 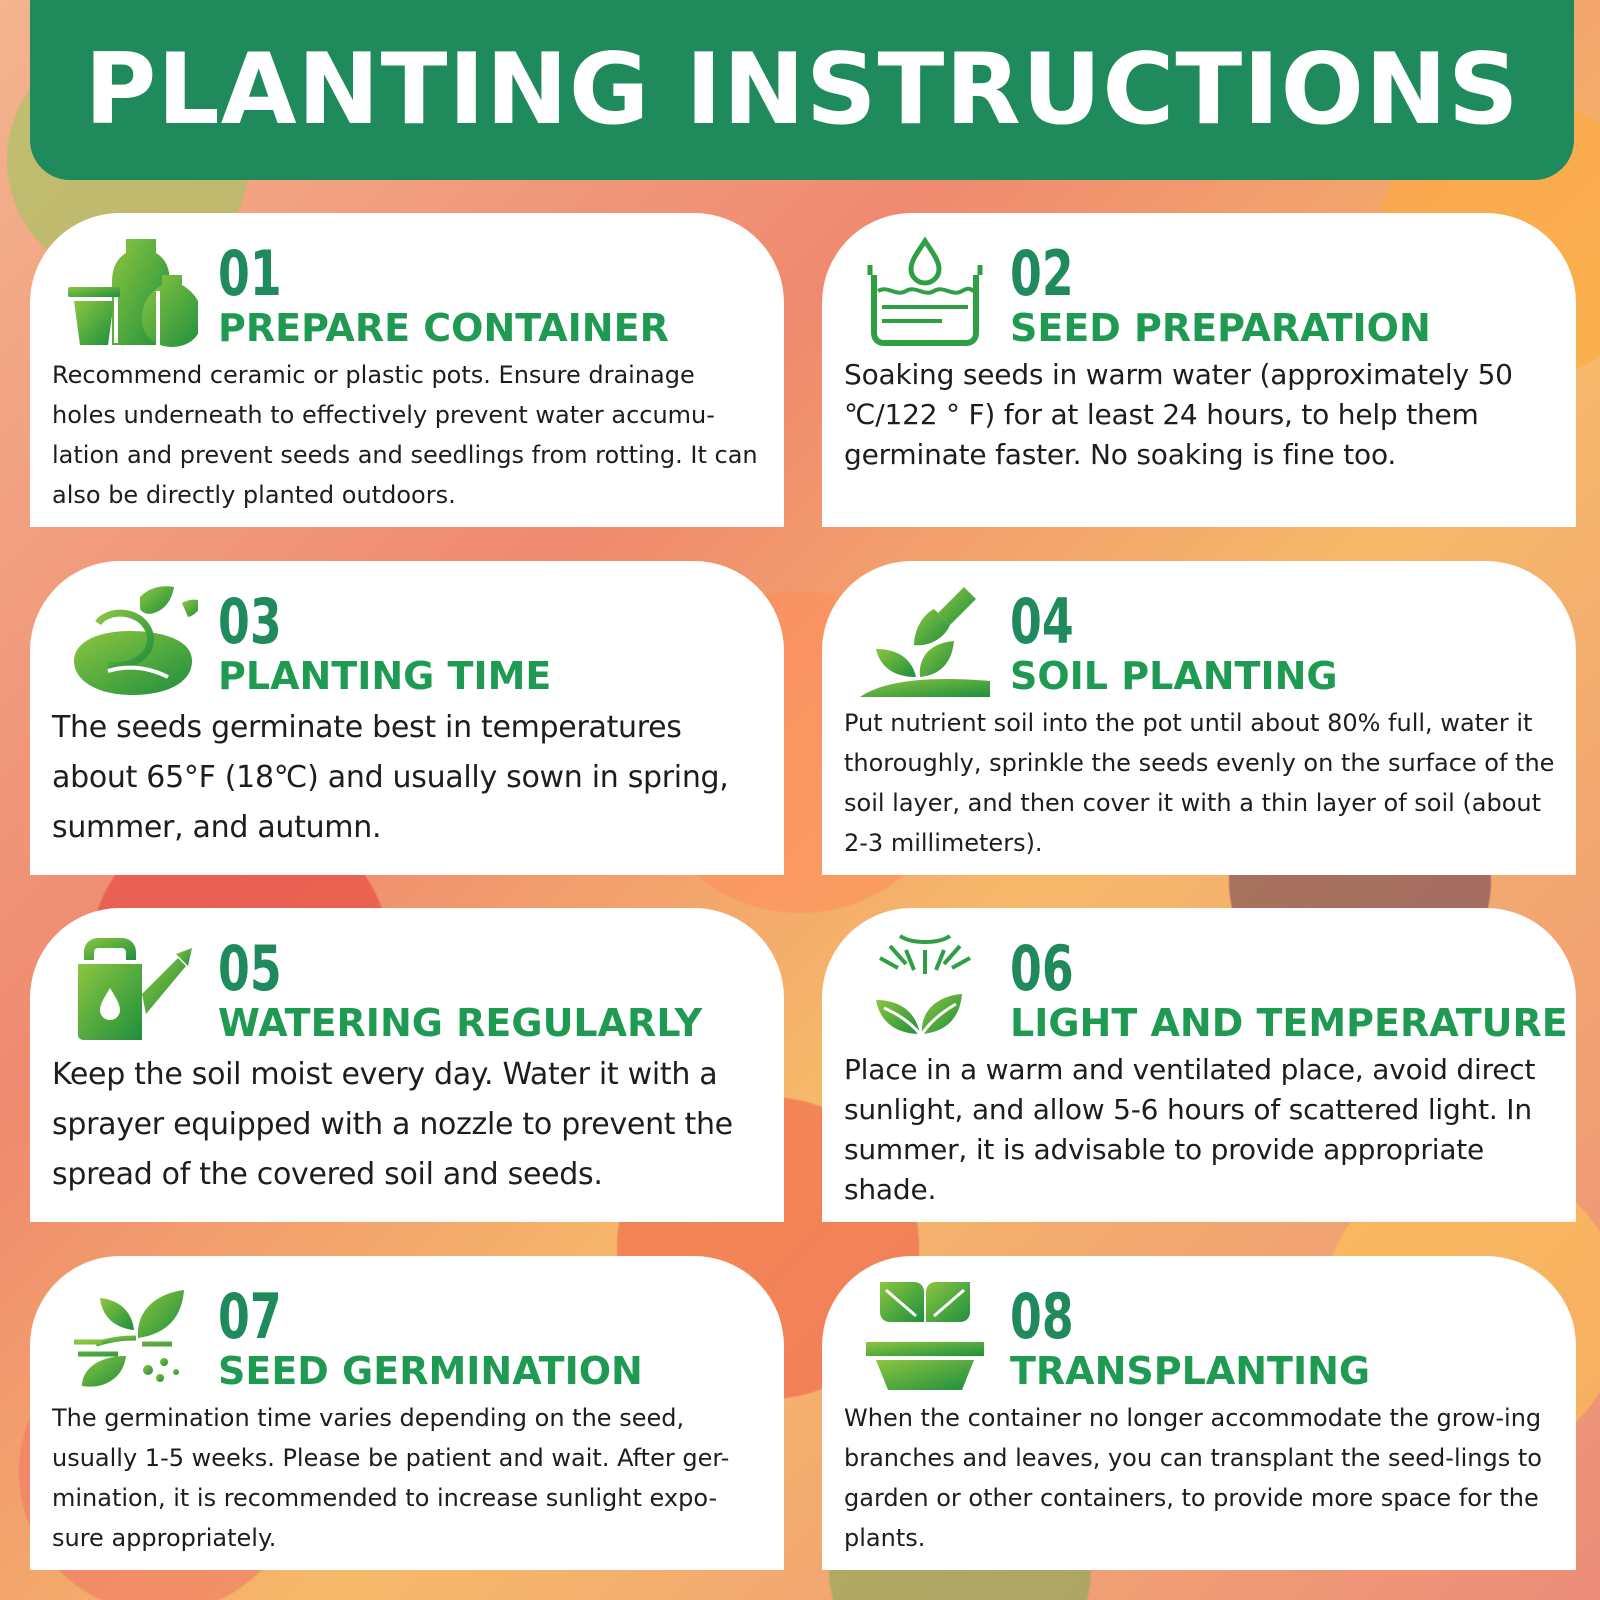 I want to click on watering-can-icon, so click(x=133, y=988).